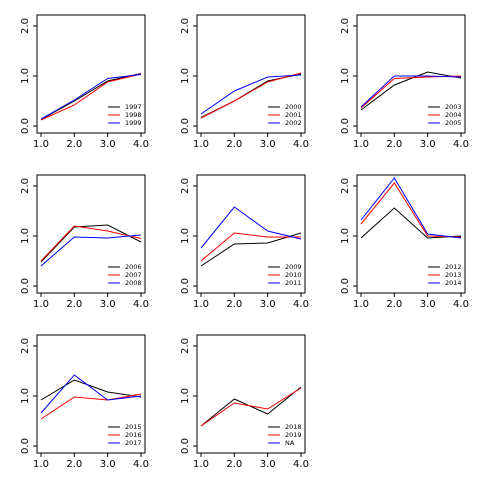 This screenshot has width=480, height=480. Describe the element at coordinates (293, 123) in the screenshot. I see `legend-label: 2002` at that location.